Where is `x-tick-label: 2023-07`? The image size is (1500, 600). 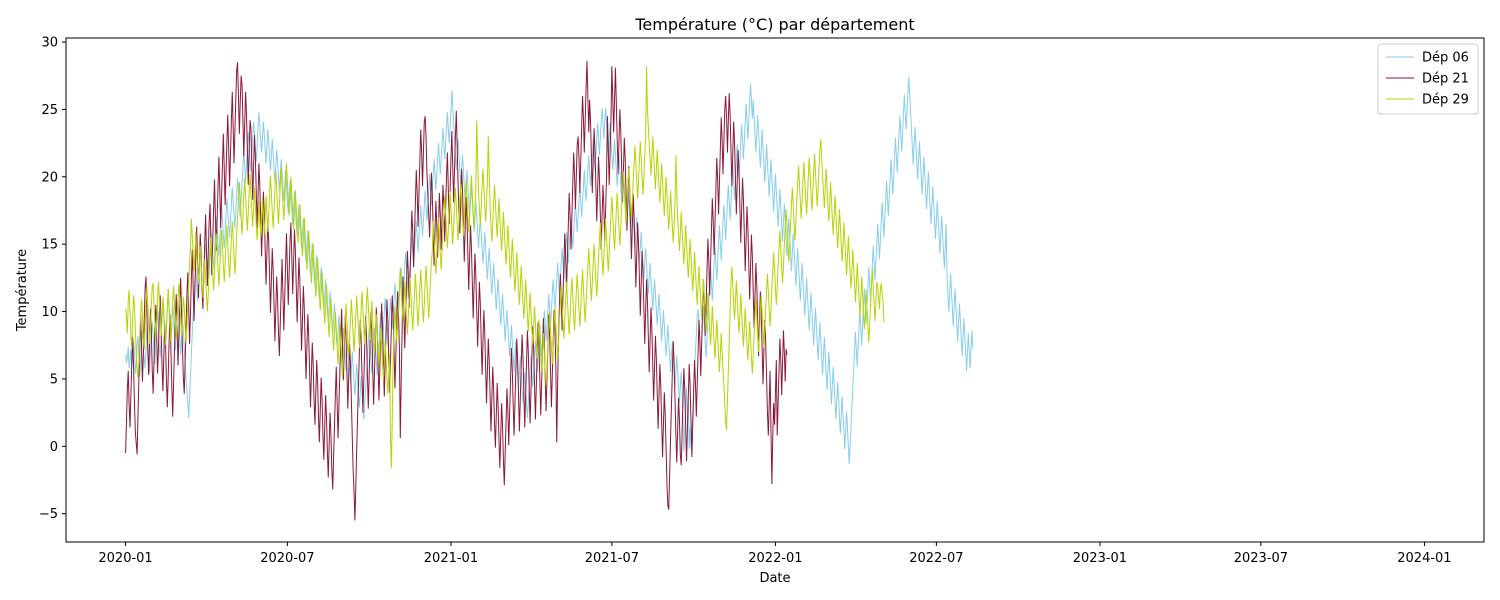 x-tick-label: 2023-07 is located at coordinates (1261, 558).